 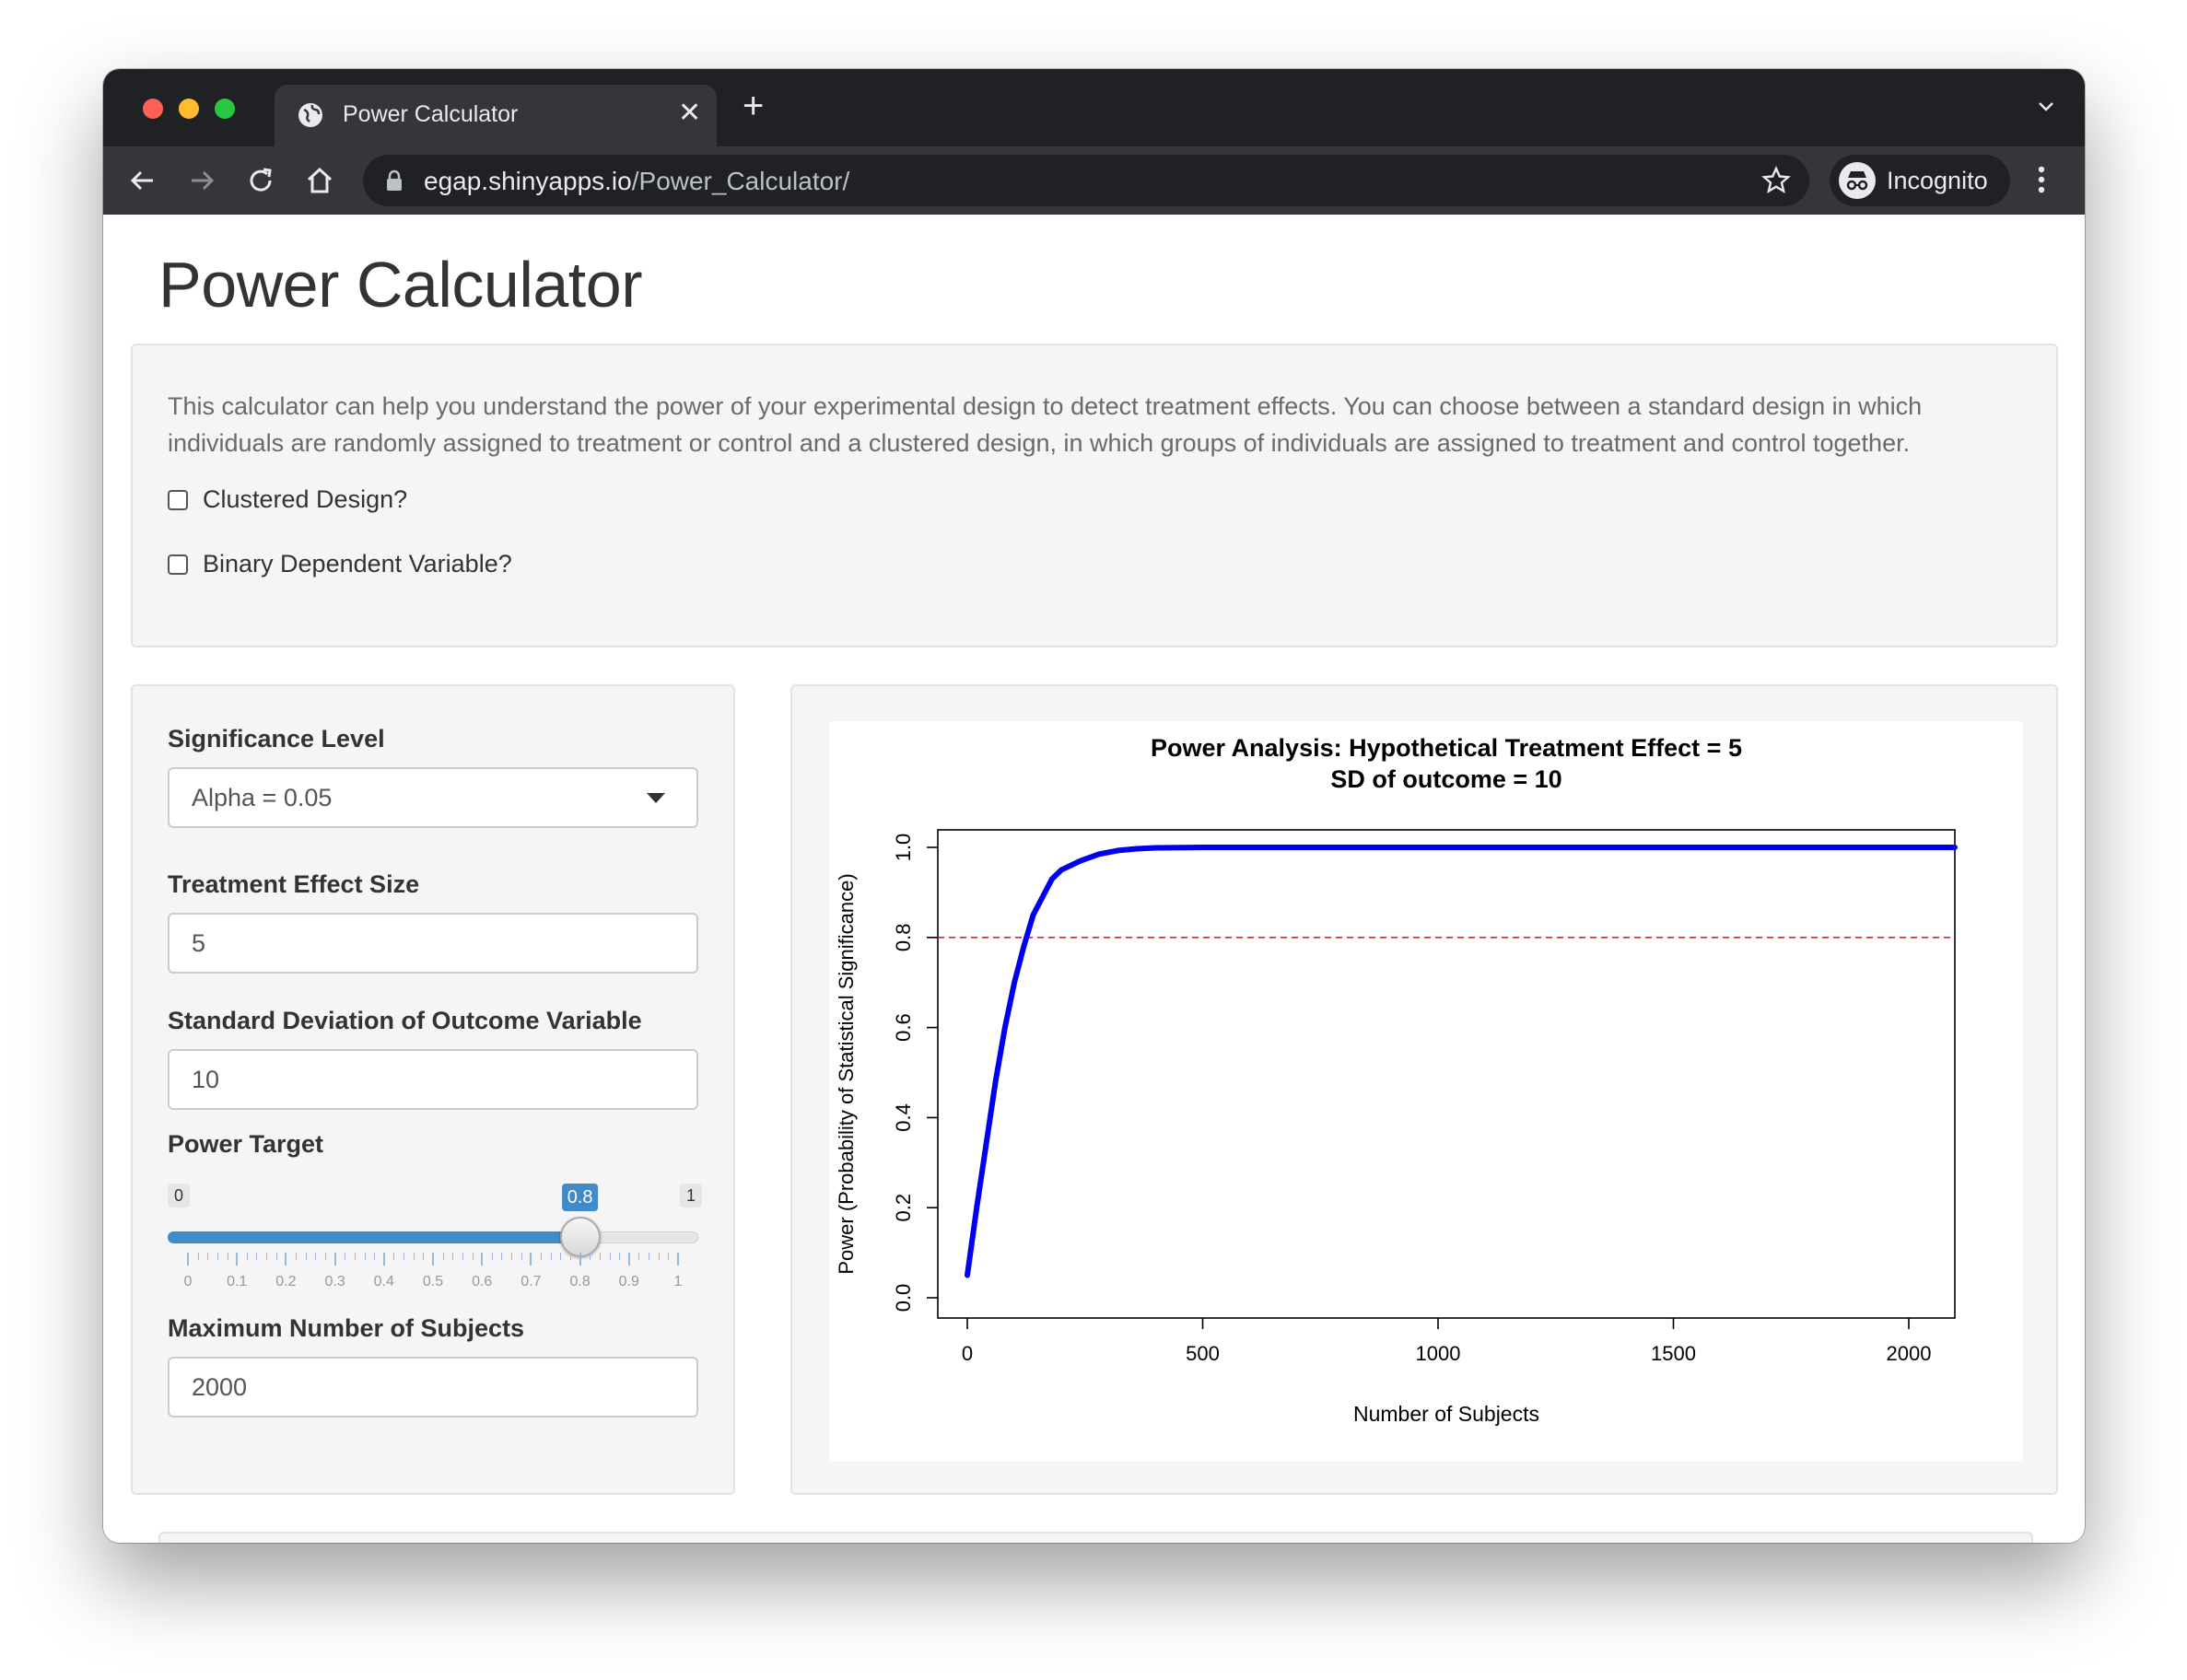 I want to click on max-subjects-label: Maximum Number of Subjects, so click(x=346, y=1328).